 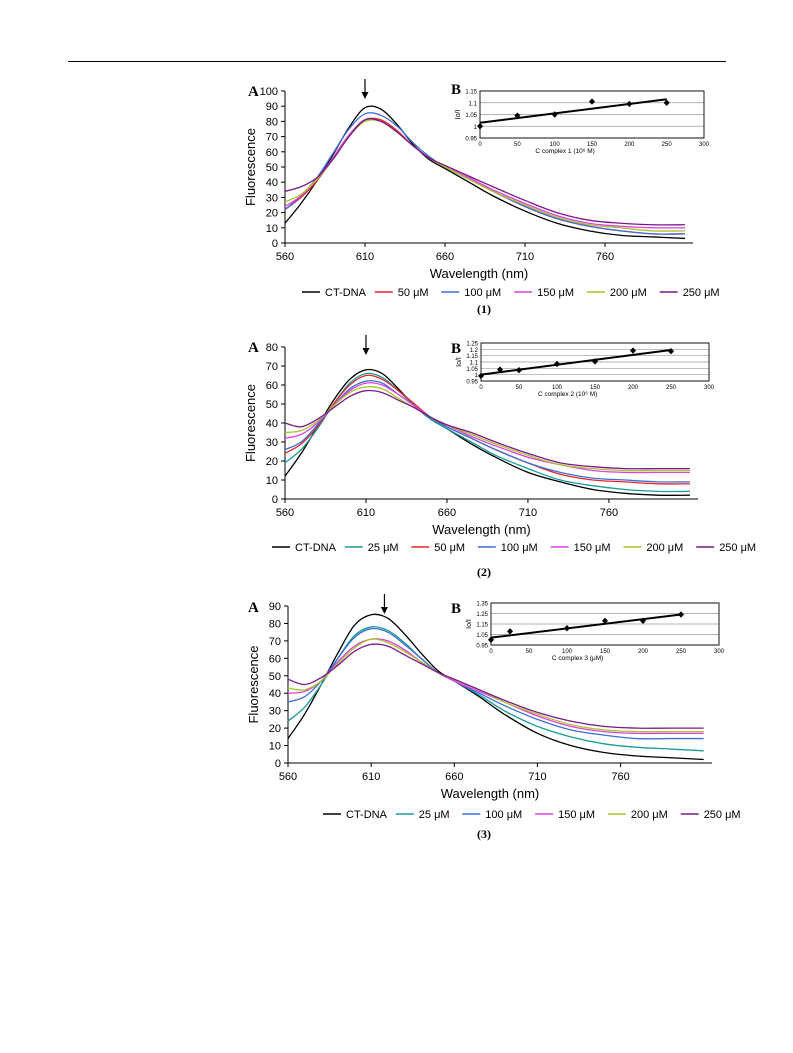 What do you see at coordinates (472, 370) in the screenshot?
I see `inset-y-tick-label: 1.05` at bounding box center [472, 370].